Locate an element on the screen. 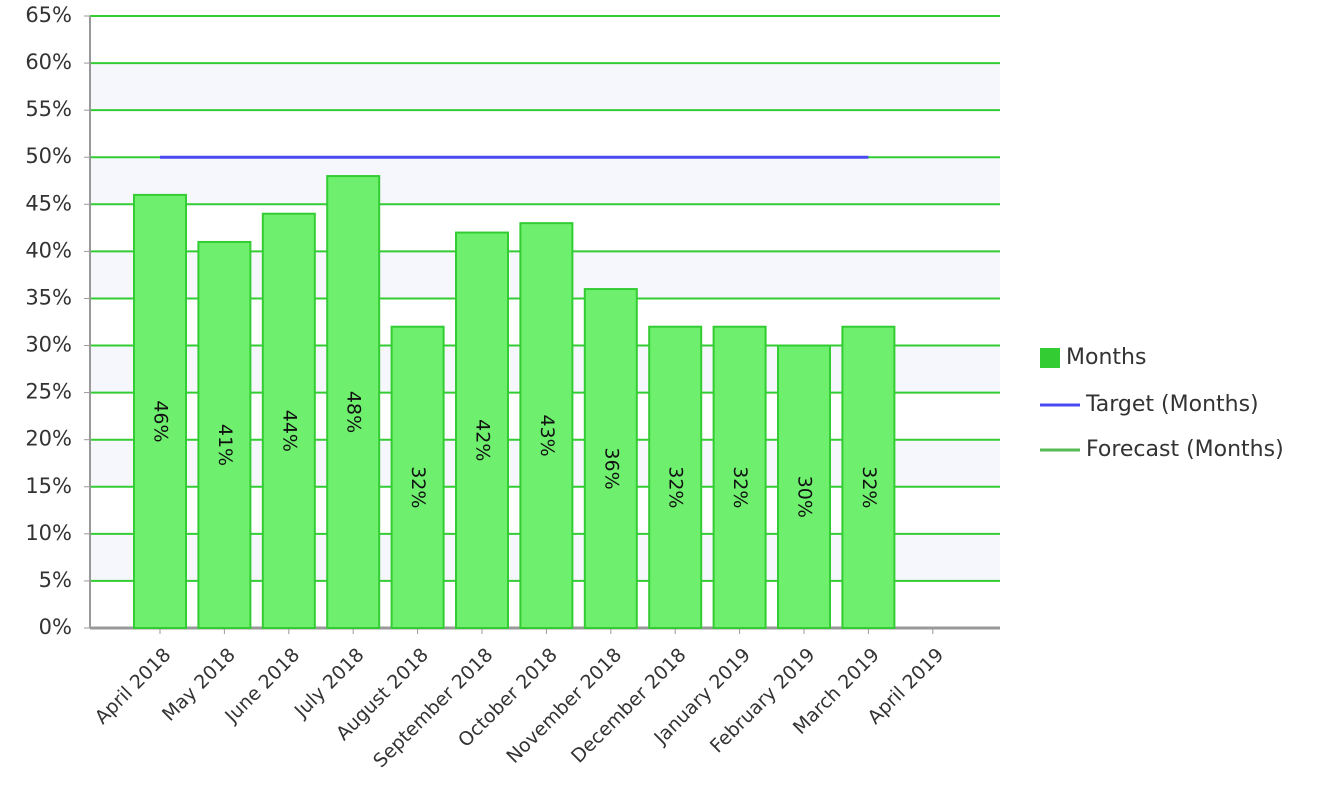 The height and width of the screenshot is (789, 1336). y-tick-label: 15% is located at coordinates (48, 486).